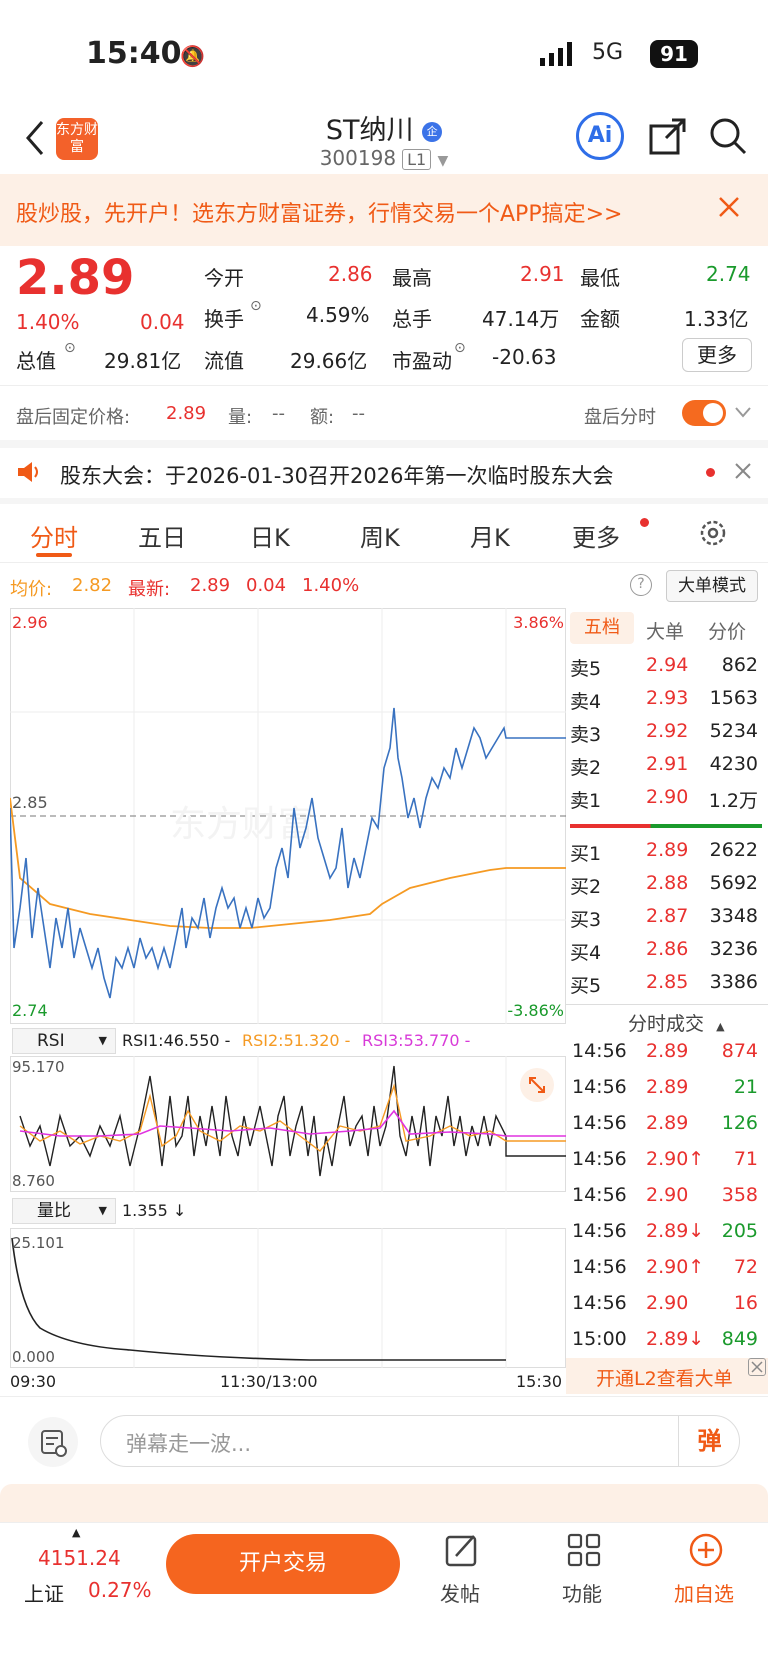 This screenshot has height=1669, width=768. I want to click on function-label: 功能, so click(582, 1594).